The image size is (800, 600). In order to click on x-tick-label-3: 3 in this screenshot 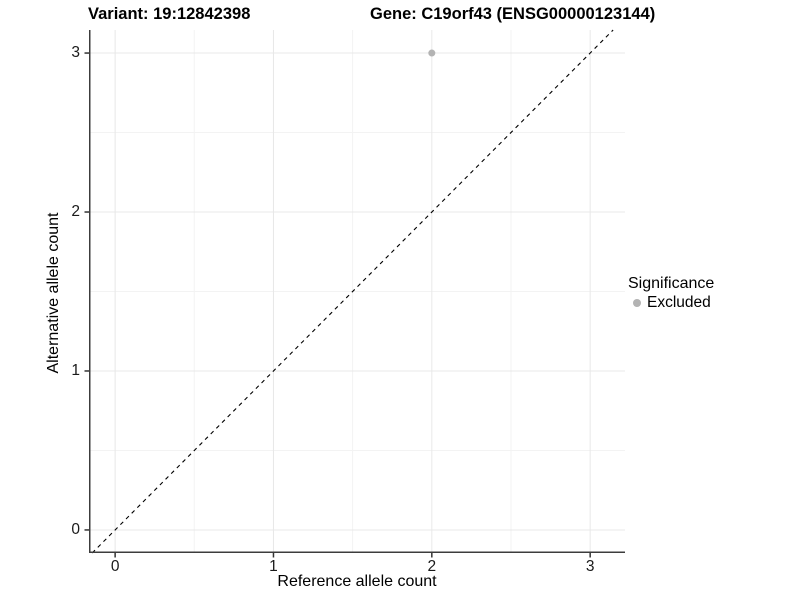, I will do `click(590, 566)`.